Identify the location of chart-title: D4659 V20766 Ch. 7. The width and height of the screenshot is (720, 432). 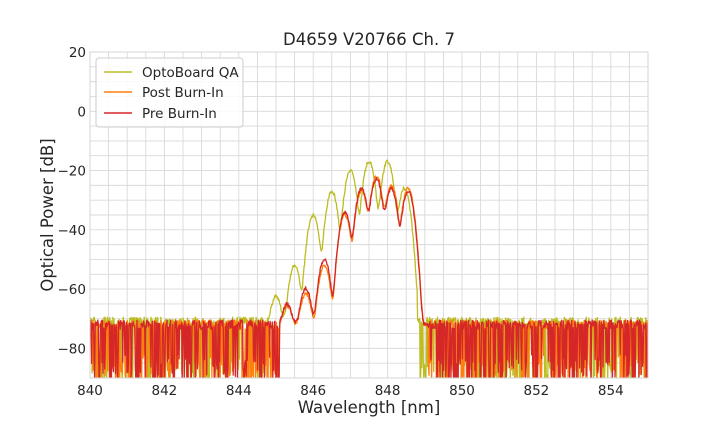
(369, 39).